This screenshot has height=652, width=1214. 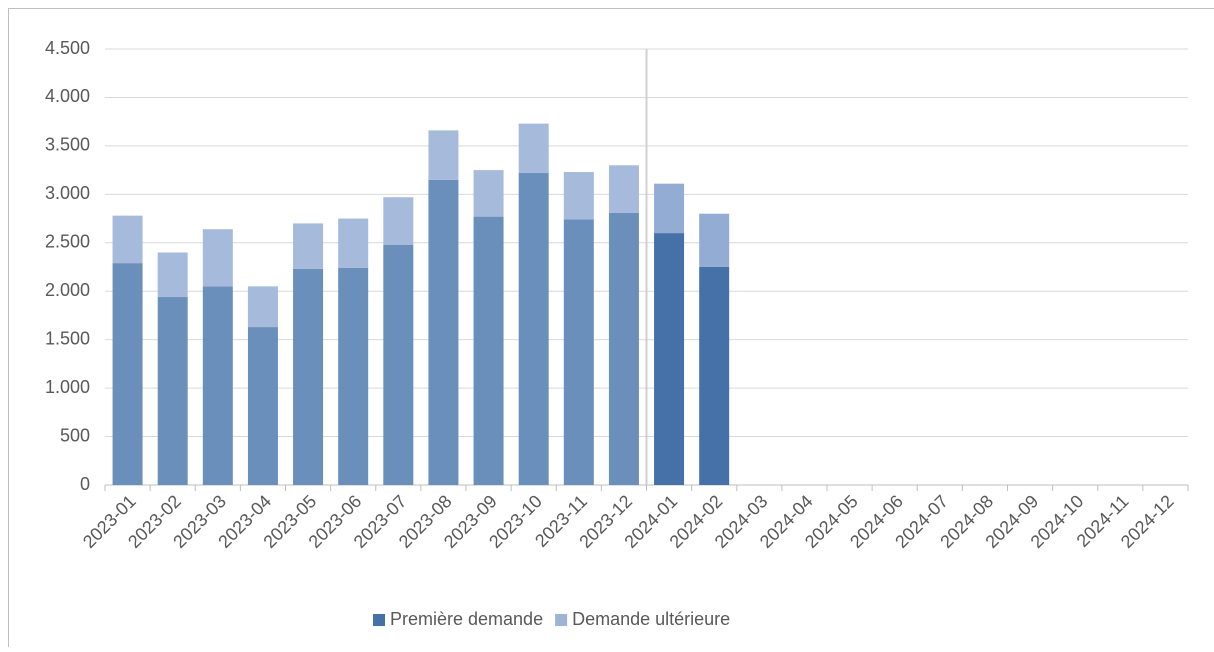 What do you see at coordinates (67, 145) in the screenshot?
I see `y-tick-label: 3.500` at bounding box center [67, 145].